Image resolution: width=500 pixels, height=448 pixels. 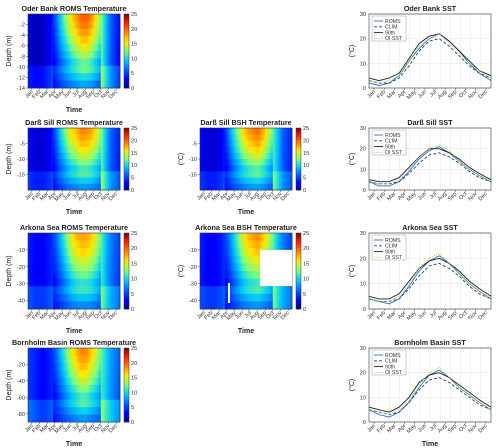 I want to click on colorbar-tick-label: 25, so click(x=306, y=129).